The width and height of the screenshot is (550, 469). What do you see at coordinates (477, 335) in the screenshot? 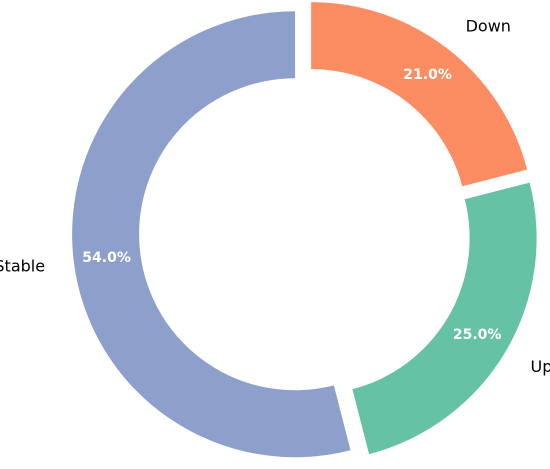
I see `pct-label-up: 25.0%` at bounding box center [477, 335].